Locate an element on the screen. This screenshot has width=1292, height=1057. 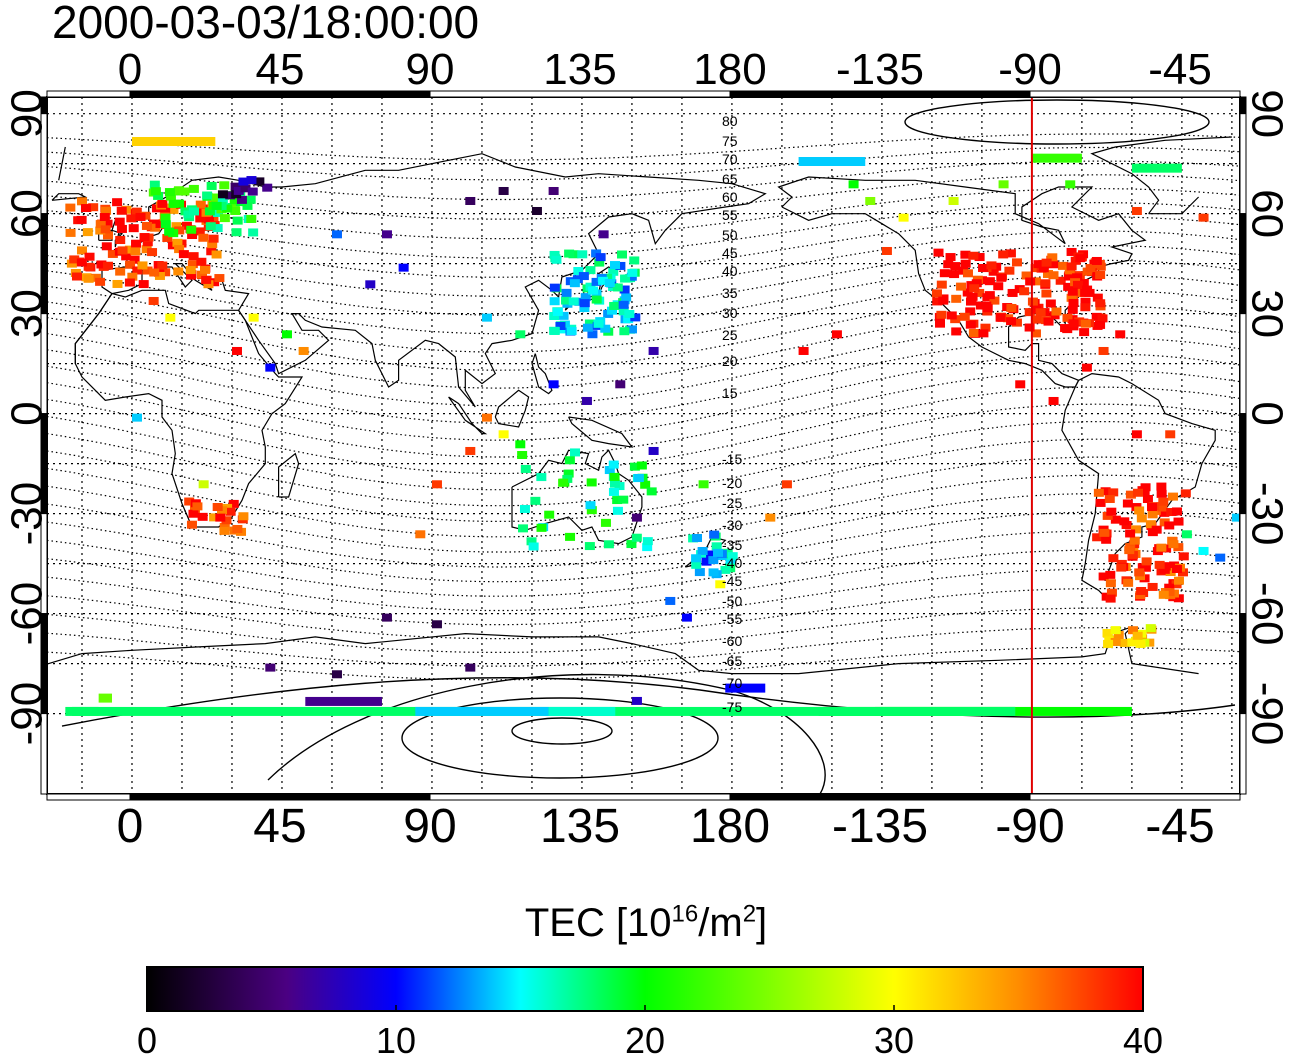
x-tick-label-top: -90 is located at coordinates (1030, 69).